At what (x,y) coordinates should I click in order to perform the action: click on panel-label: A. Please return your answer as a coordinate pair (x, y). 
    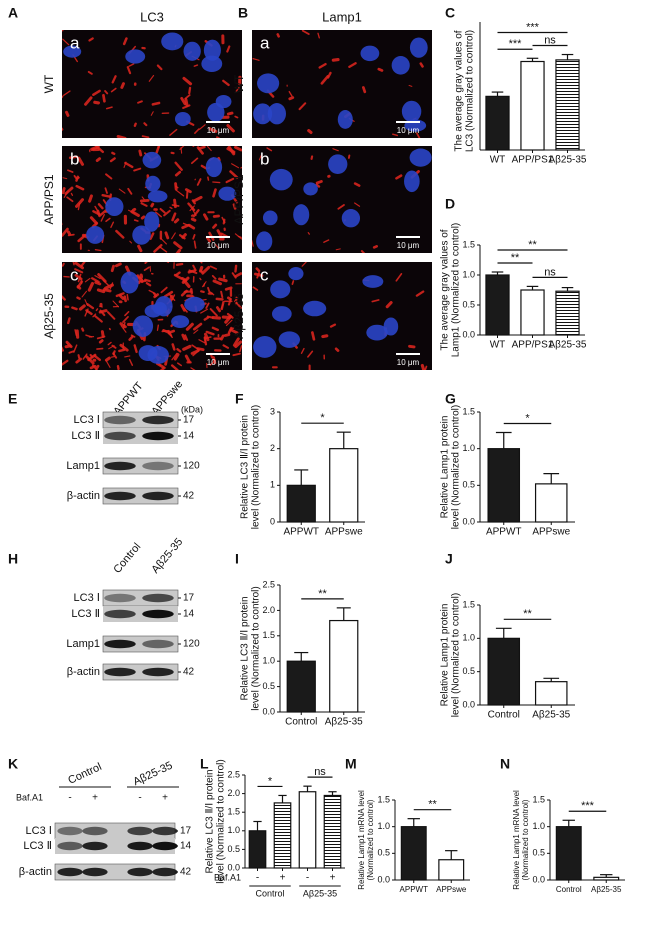
    Looking at the image, I should click on (13, 13).